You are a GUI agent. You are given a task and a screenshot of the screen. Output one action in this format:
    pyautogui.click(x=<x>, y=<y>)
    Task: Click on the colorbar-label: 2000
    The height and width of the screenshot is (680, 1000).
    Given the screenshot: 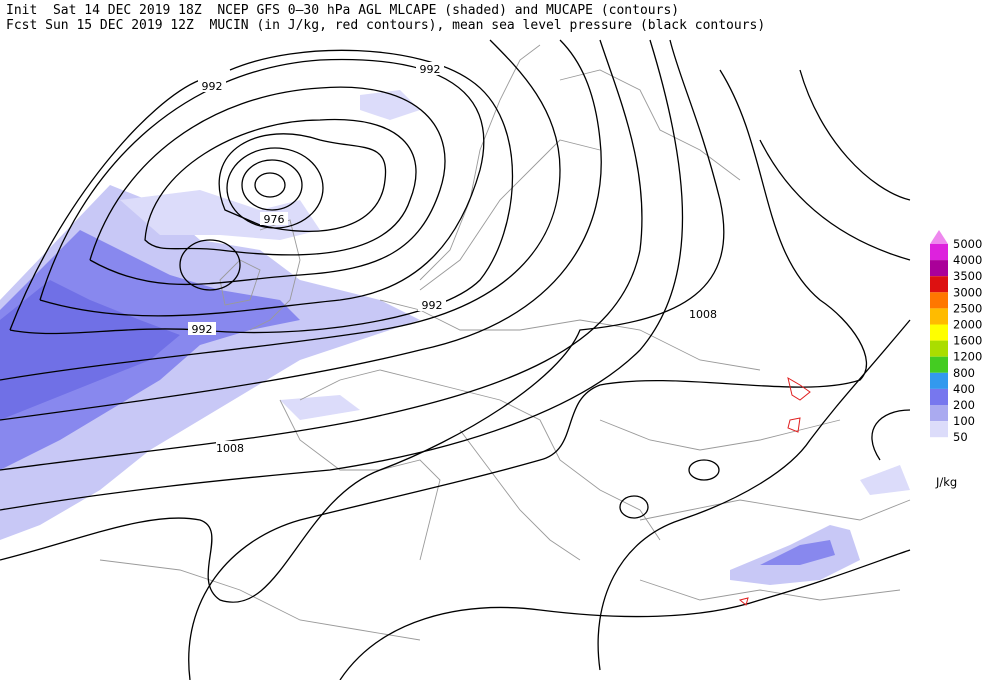 What is the action you would take?
    pyautogui.click(x=967, y=325)
    